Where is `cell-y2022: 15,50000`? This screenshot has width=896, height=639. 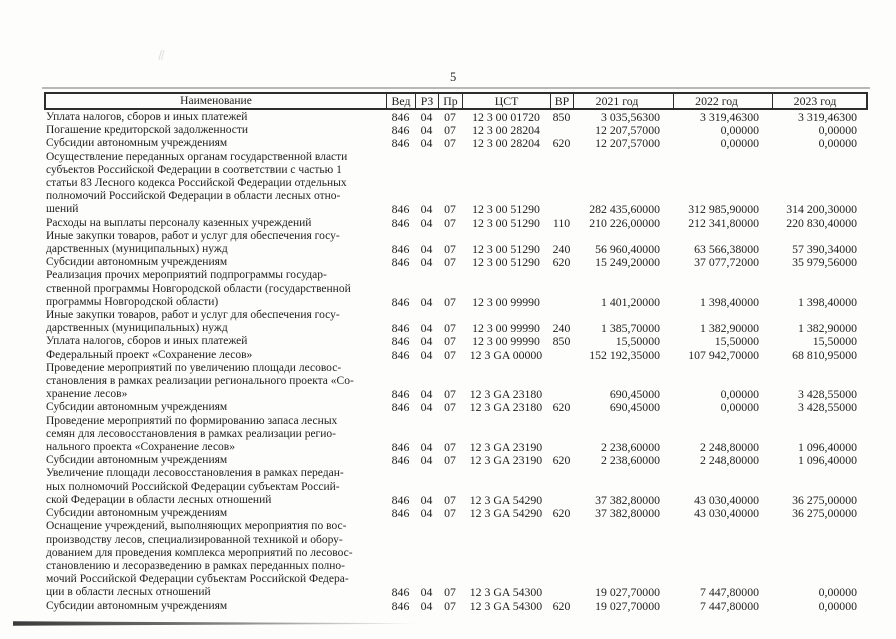
cell-y2022: 15,50000 is located at coordinates (736, 341).